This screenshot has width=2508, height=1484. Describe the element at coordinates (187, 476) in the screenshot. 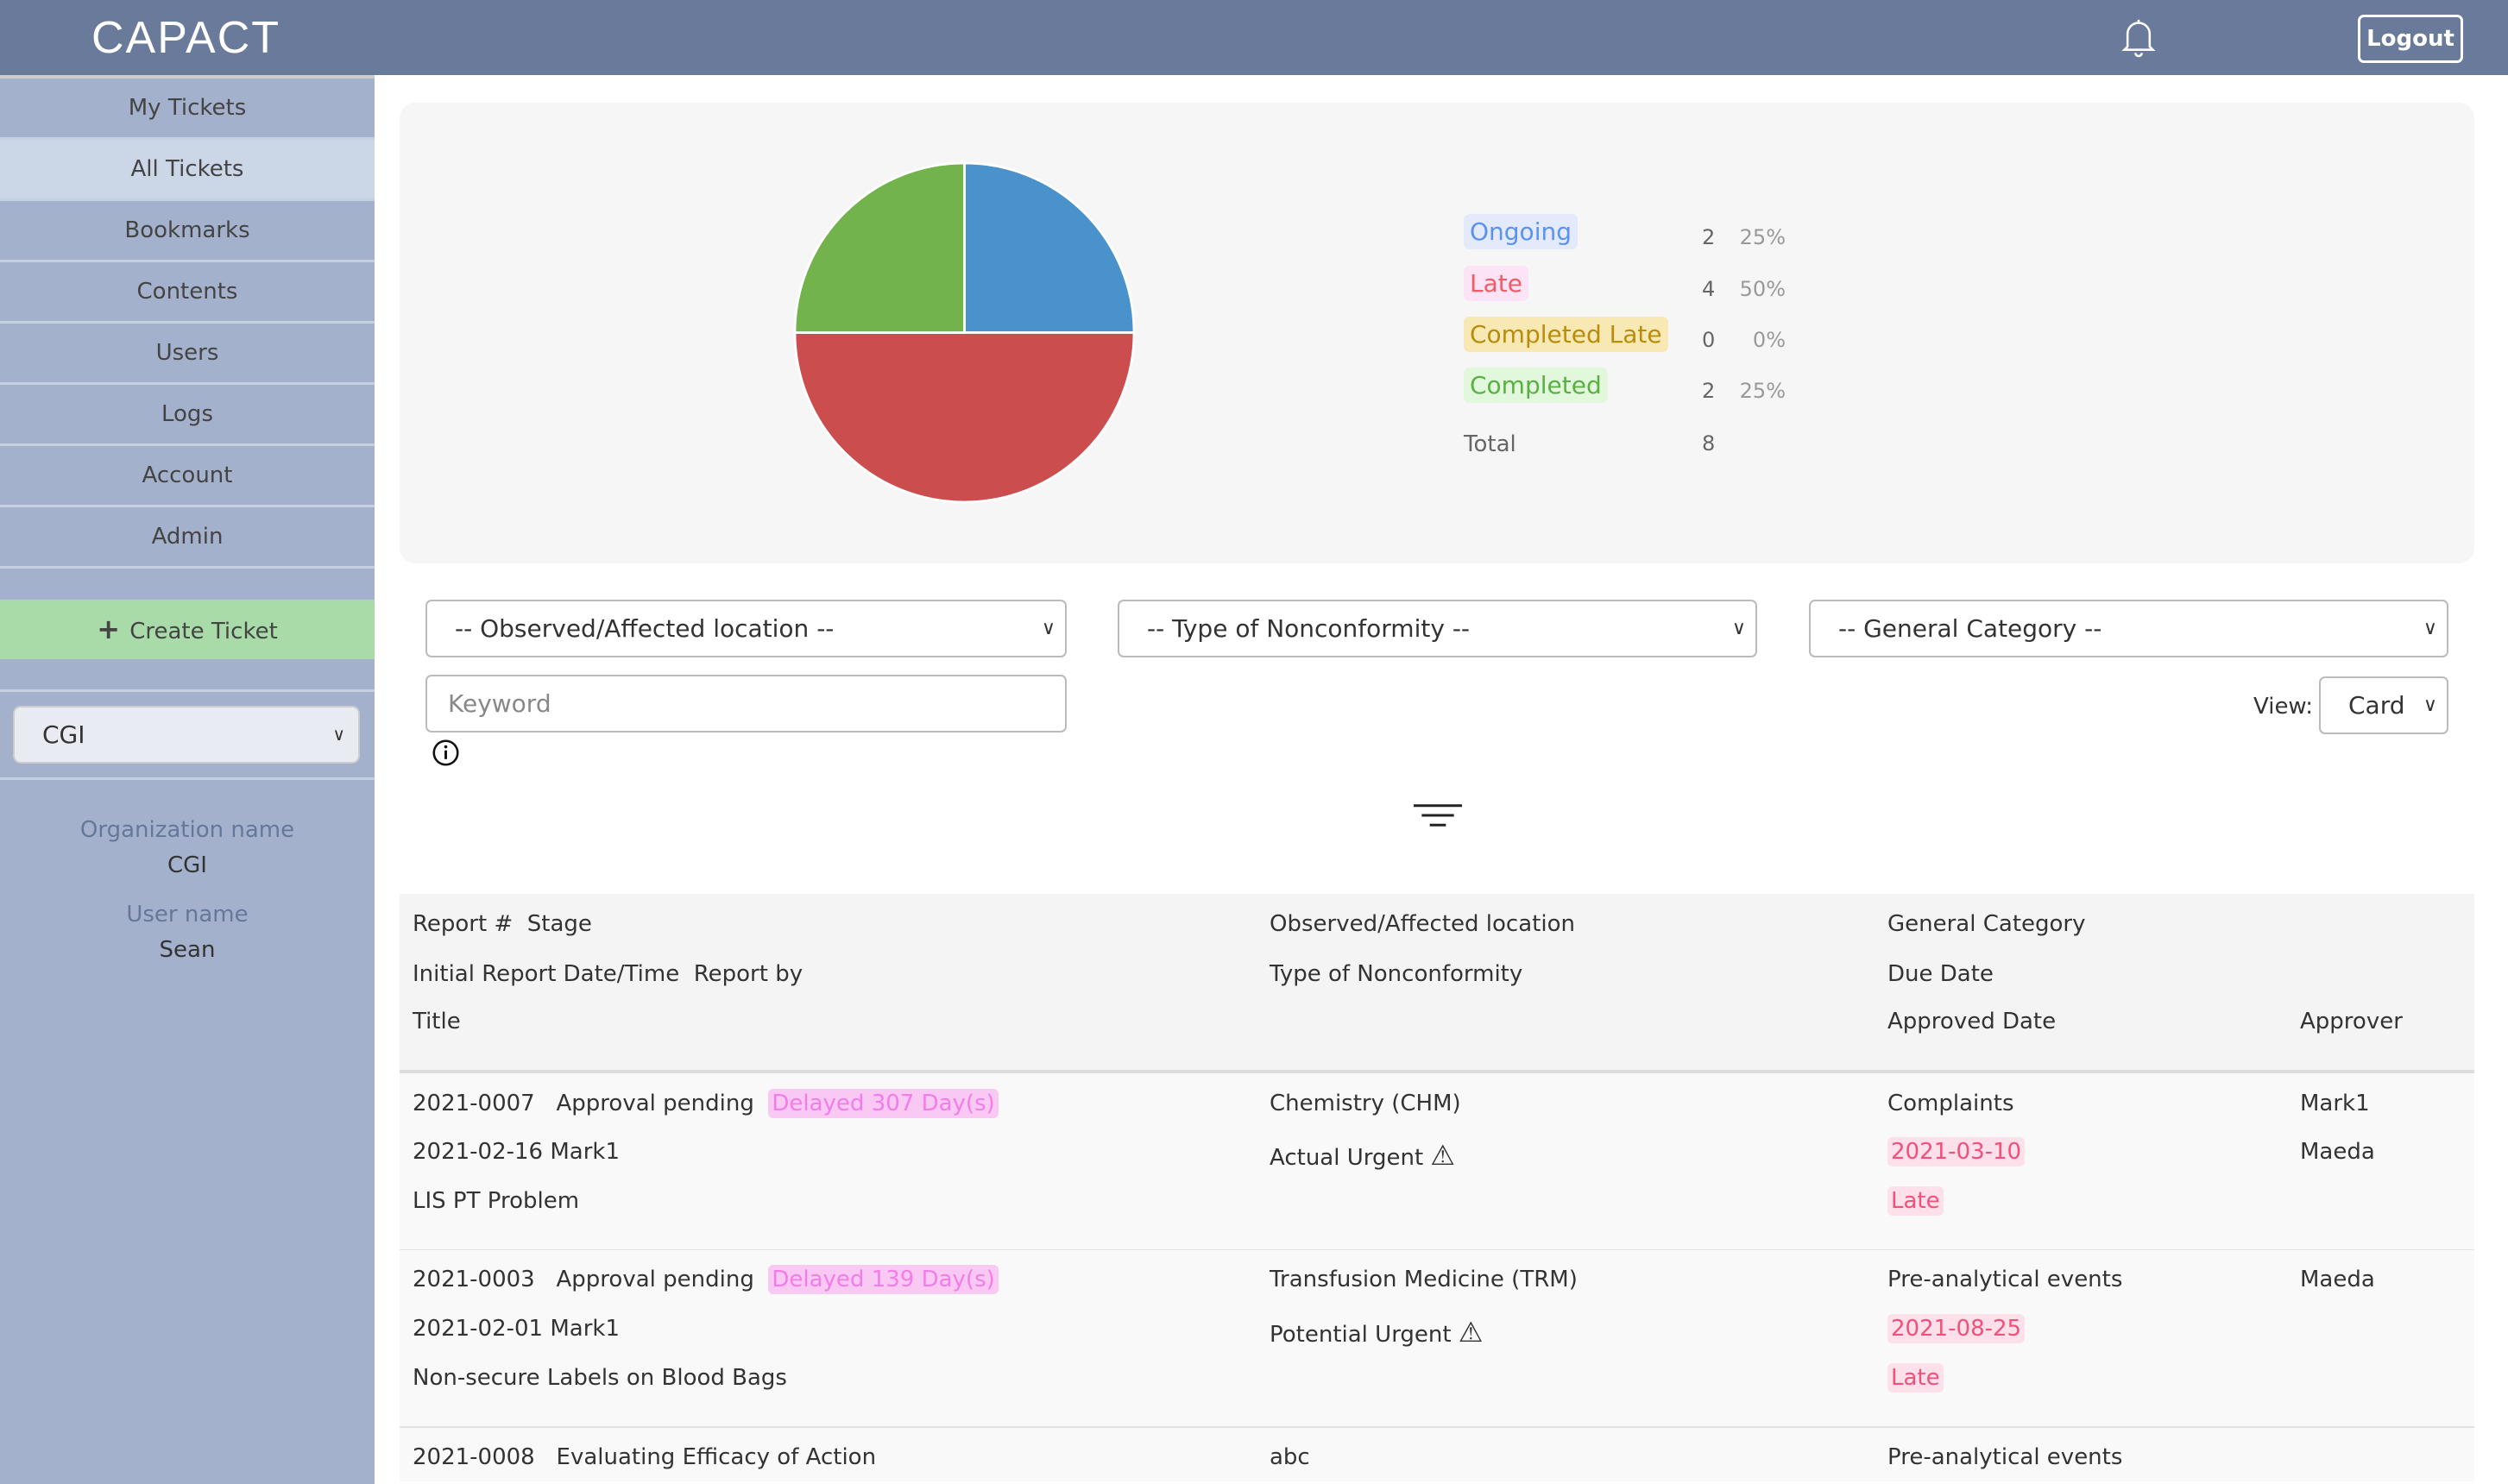

I see `sidebar-item-account: Account` at that location.